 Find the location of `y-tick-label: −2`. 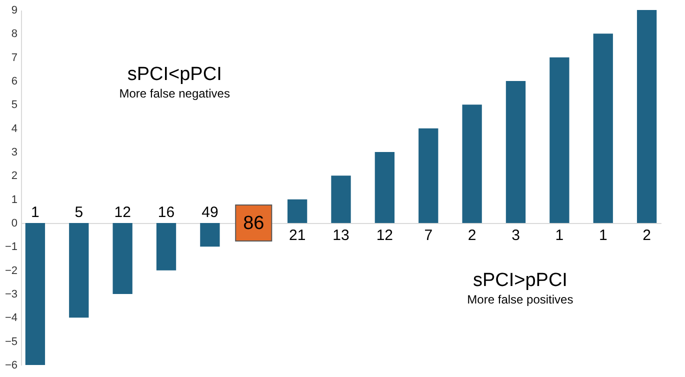

y-tick-label: −2 is located at coordinates (11, 270).